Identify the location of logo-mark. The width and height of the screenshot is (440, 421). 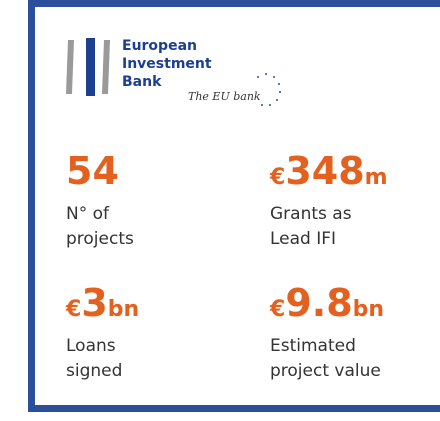
(88, 67).